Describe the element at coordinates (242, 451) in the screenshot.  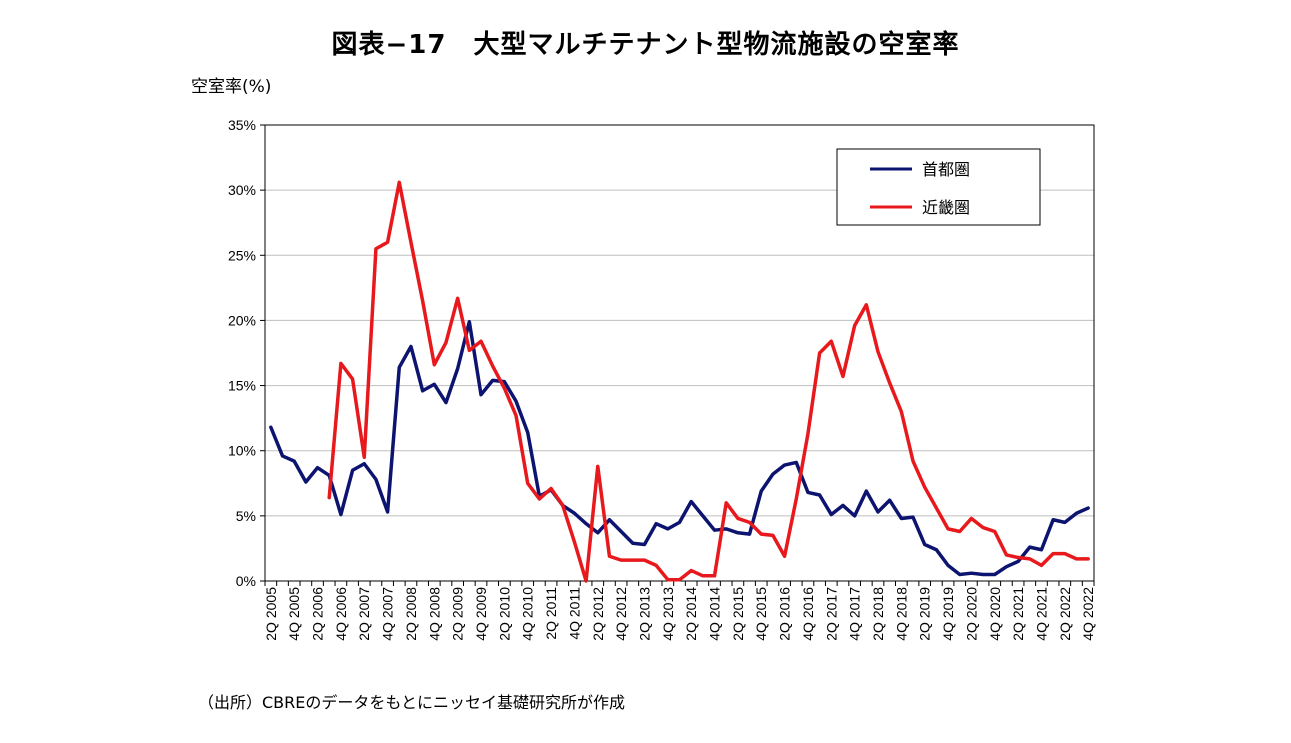
I see `y-tick-label: 10%` at that location.